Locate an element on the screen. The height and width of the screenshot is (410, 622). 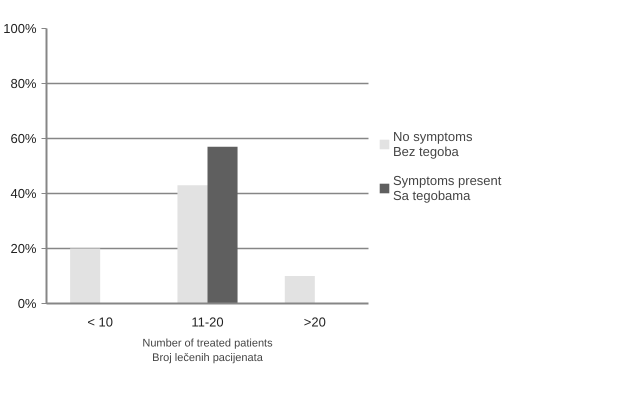
legend-label: No symptoms Bez tegoba is located at coordinates (432, 144).